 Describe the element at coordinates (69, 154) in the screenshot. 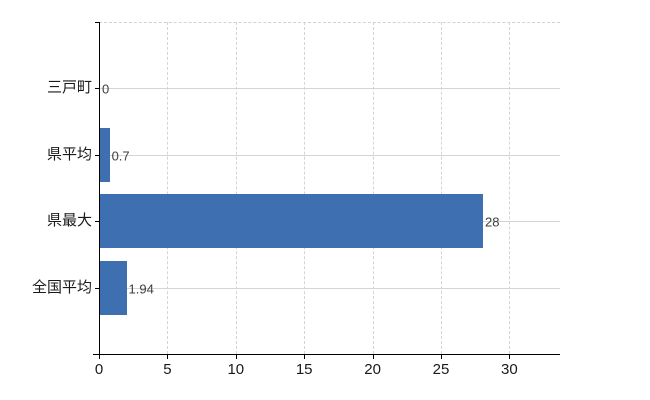

I see `category-label: 県平均` at that location.